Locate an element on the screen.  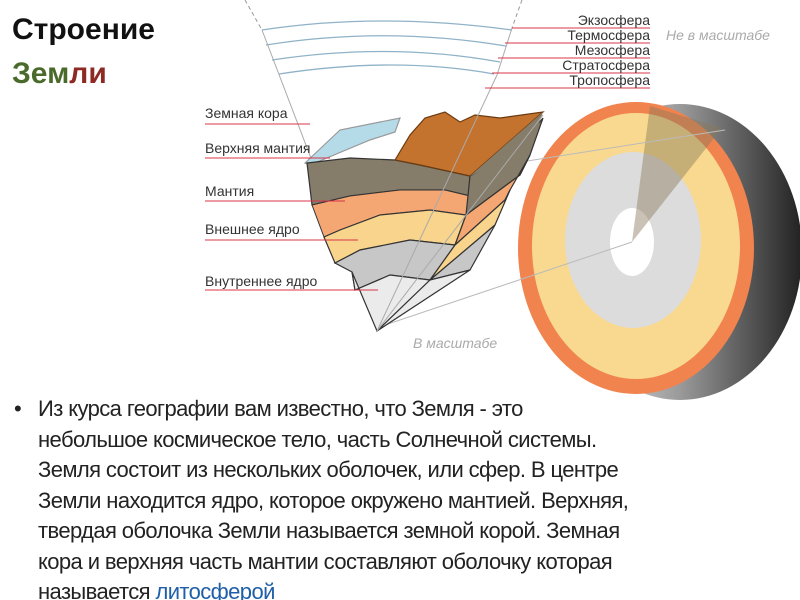
title-part-red: ли is located at coordinates (88, 73).